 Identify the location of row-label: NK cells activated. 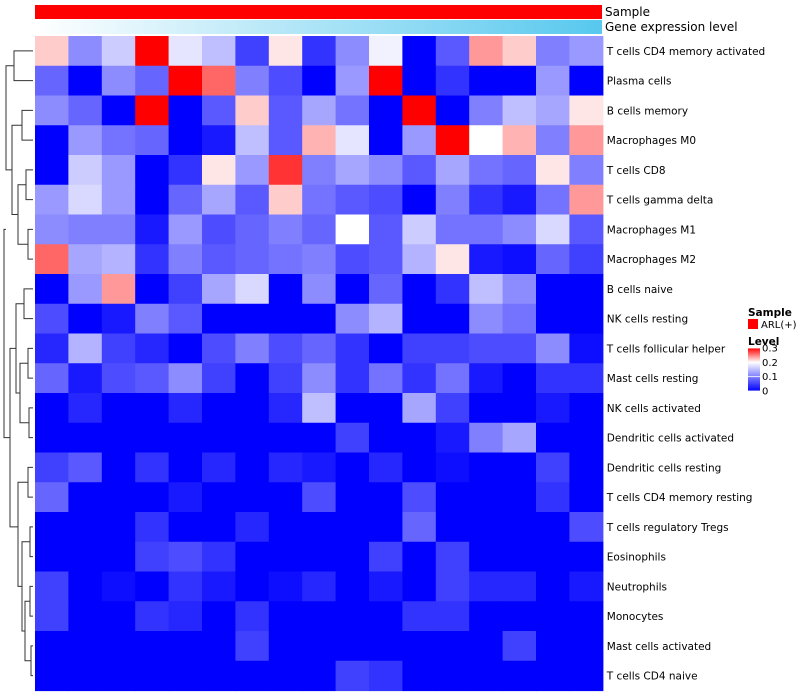
(654, 409).